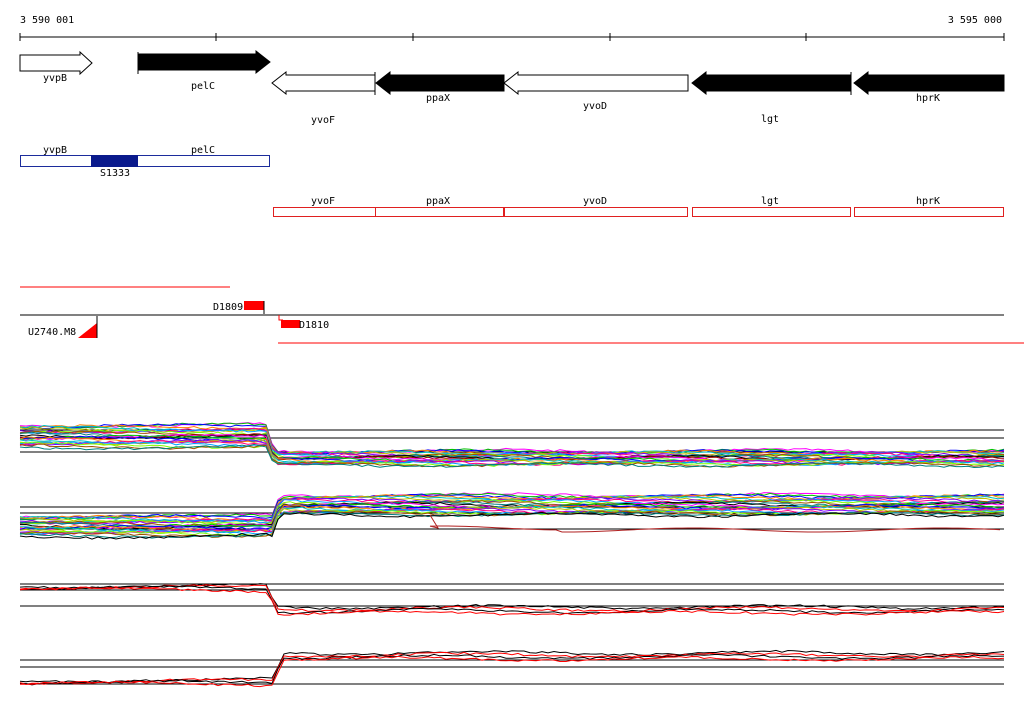 The image size is (1024, 714). Describe the element at coordinates (203, 86) in the screenshot. I see `gene-label-pelC: pelC` at that location.